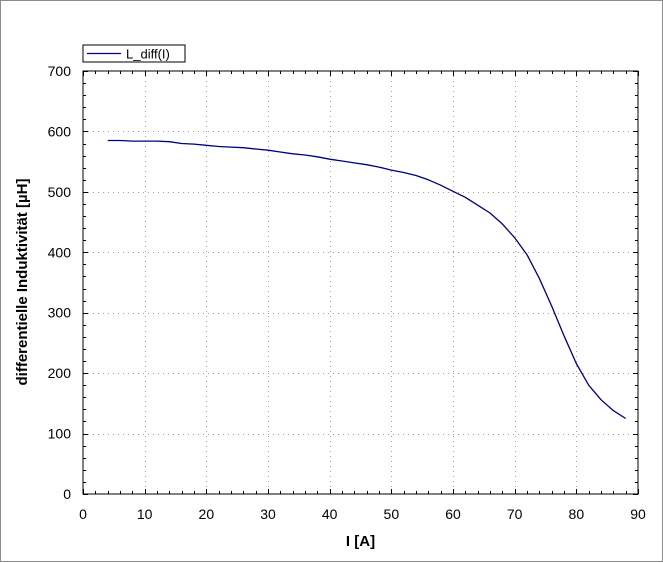 The height and width of the screenshot is (563, 663). Describe the element at coordinates (638, 514) in the screenshot. I see `x-tick-label: 90` at that location.